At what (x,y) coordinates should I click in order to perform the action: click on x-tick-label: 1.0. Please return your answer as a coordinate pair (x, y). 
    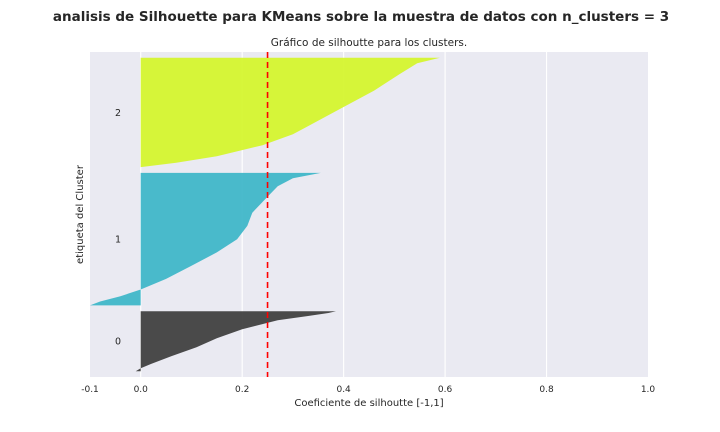
    Looking at the image, I should click on (648, 390).